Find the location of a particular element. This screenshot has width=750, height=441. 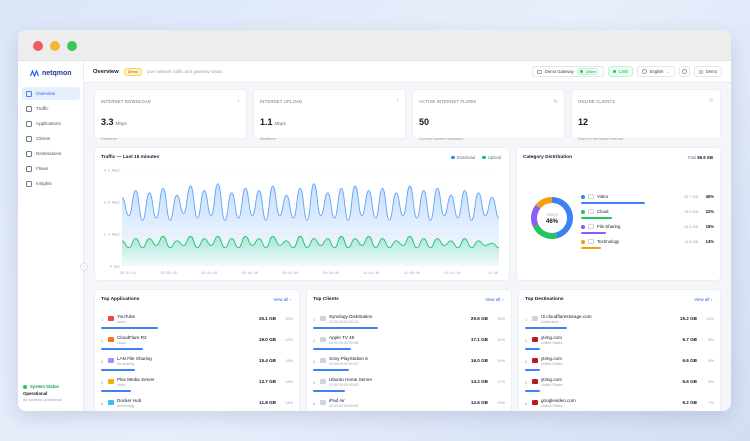

language-label: English is located at coordinates (656, 71).